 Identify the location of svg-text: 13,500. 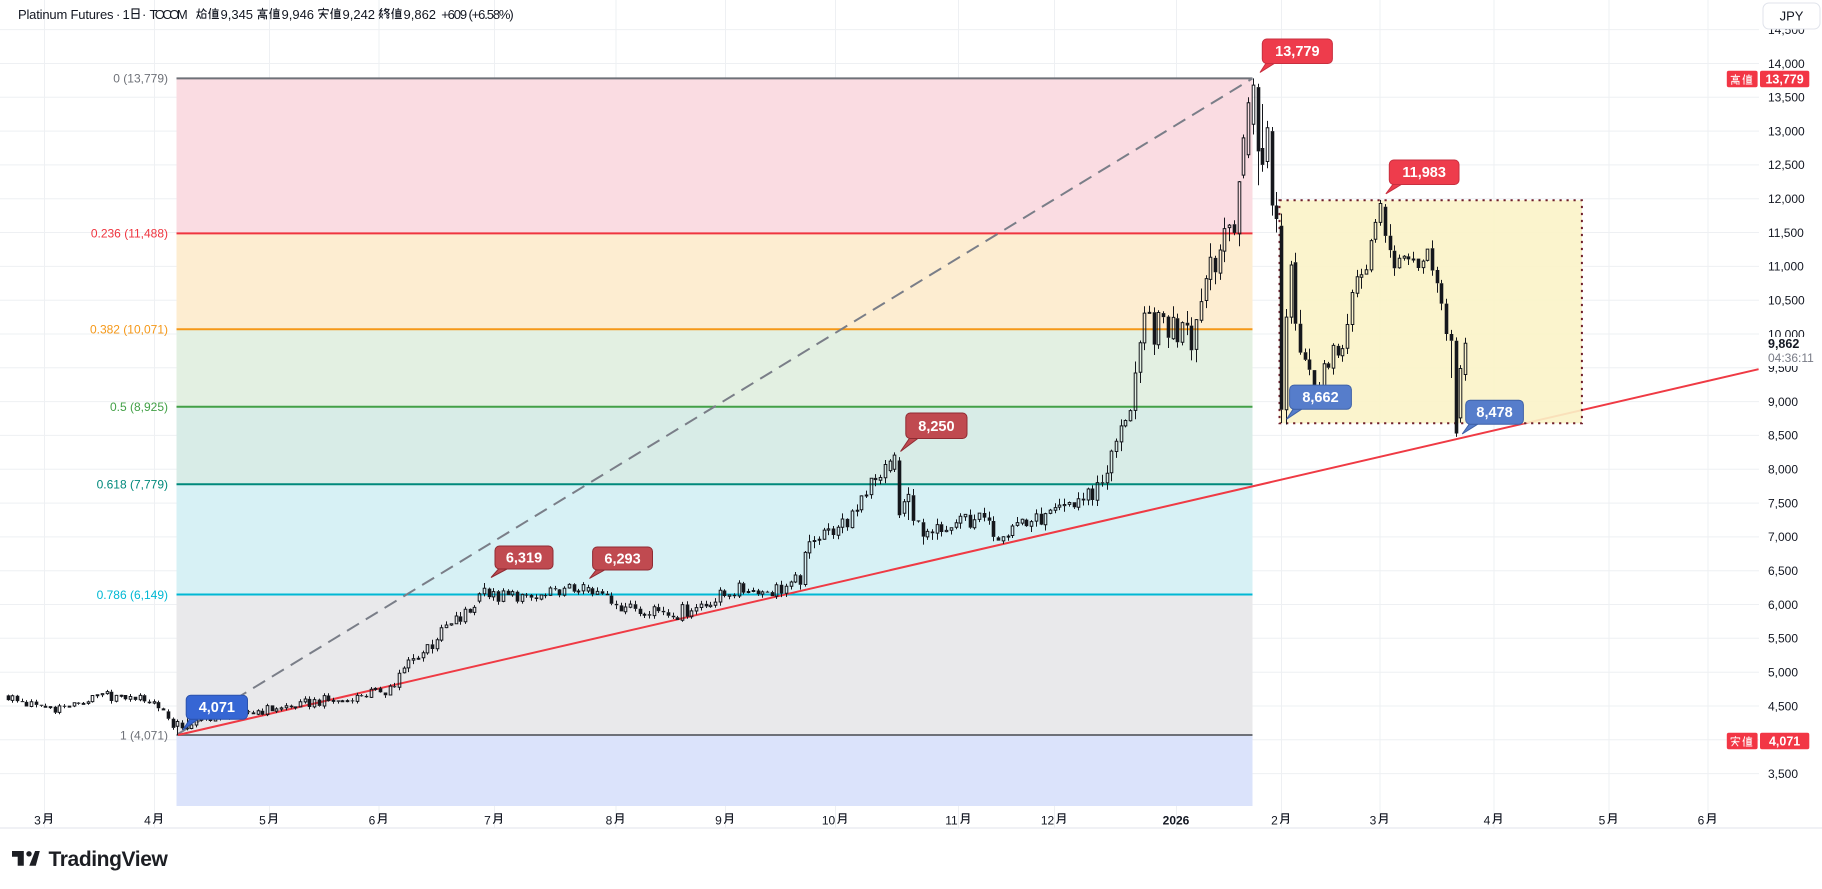
(1786, 98).